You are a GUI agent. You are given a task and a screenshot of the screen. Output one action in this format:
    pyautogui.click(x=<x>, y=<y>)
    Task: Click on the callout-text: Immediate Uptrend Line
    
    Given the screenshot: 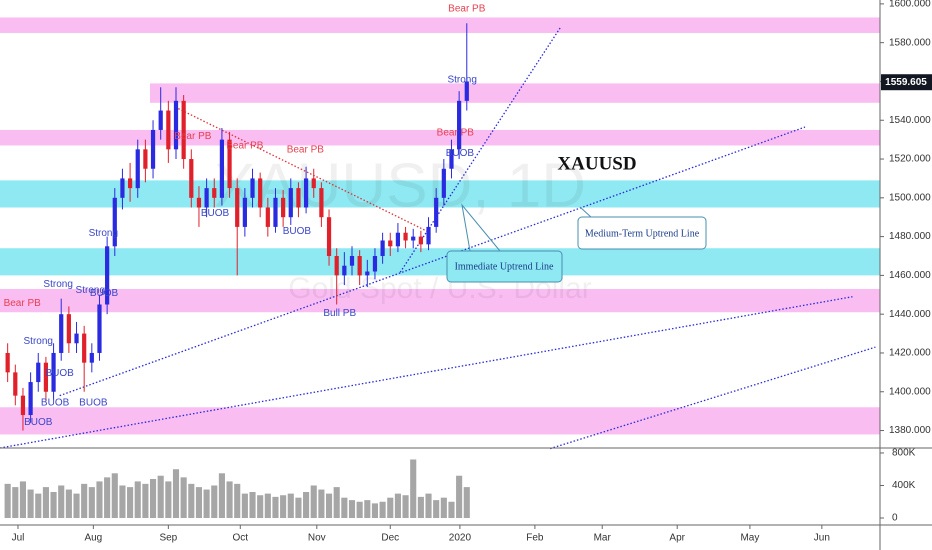 What is the action you would take?
    pyautogui.click(x=504, y=266)
    